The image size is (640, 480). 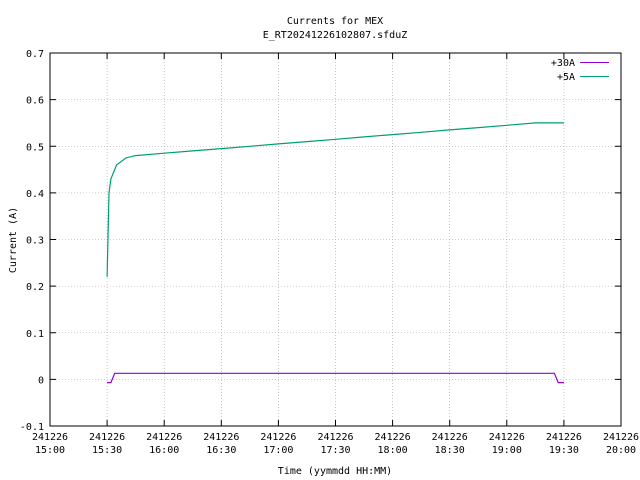 I want to click on y-tick-label: 0.7, so click(x=35, y=54).